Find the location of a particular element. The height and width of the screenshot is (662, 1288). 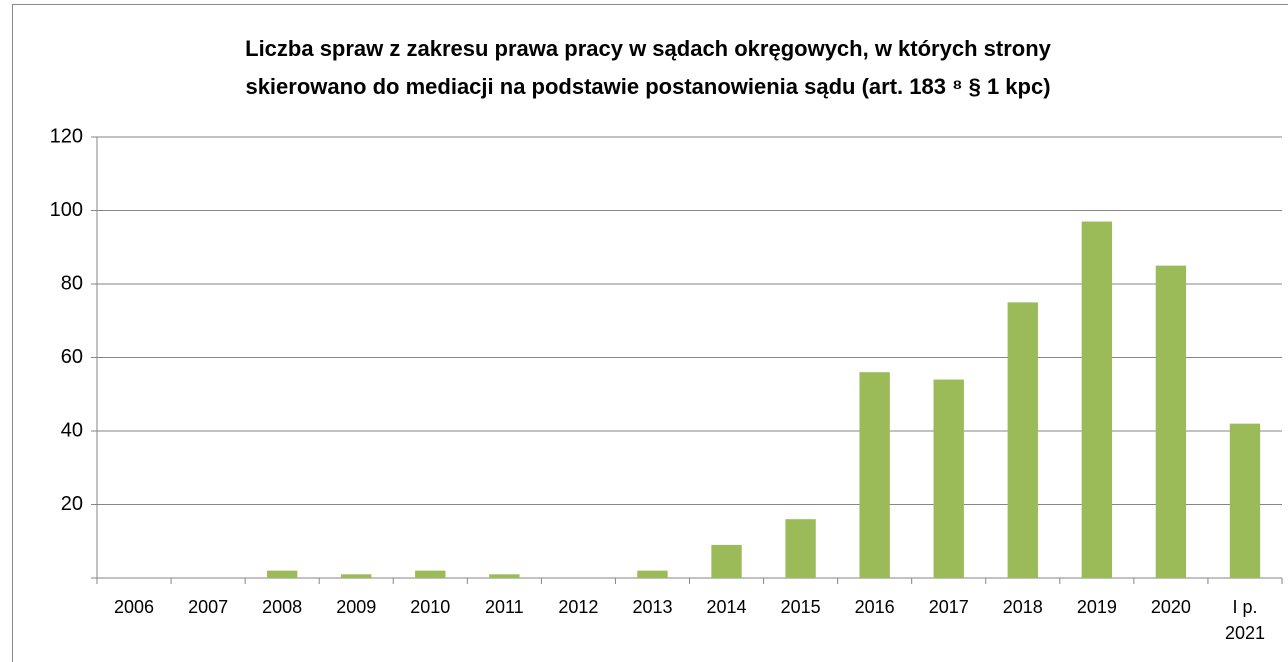

y-tick-label: 100 is located at coordinates (66, 210).